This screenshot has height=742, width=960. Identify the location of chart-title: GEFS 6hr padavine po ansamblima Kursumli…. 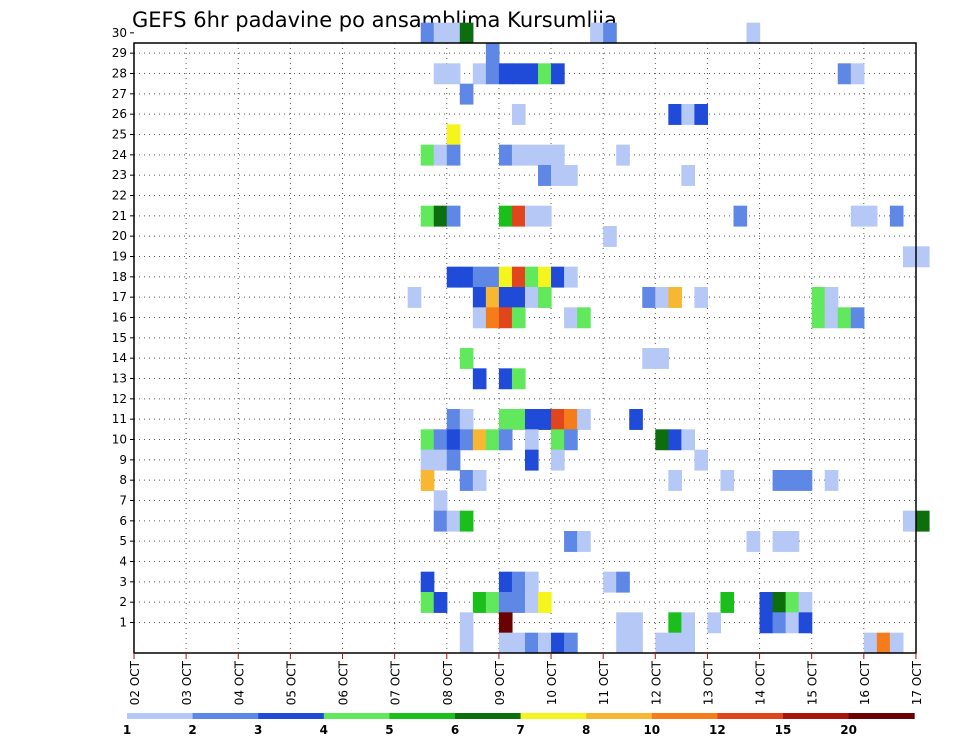
(374, 20).